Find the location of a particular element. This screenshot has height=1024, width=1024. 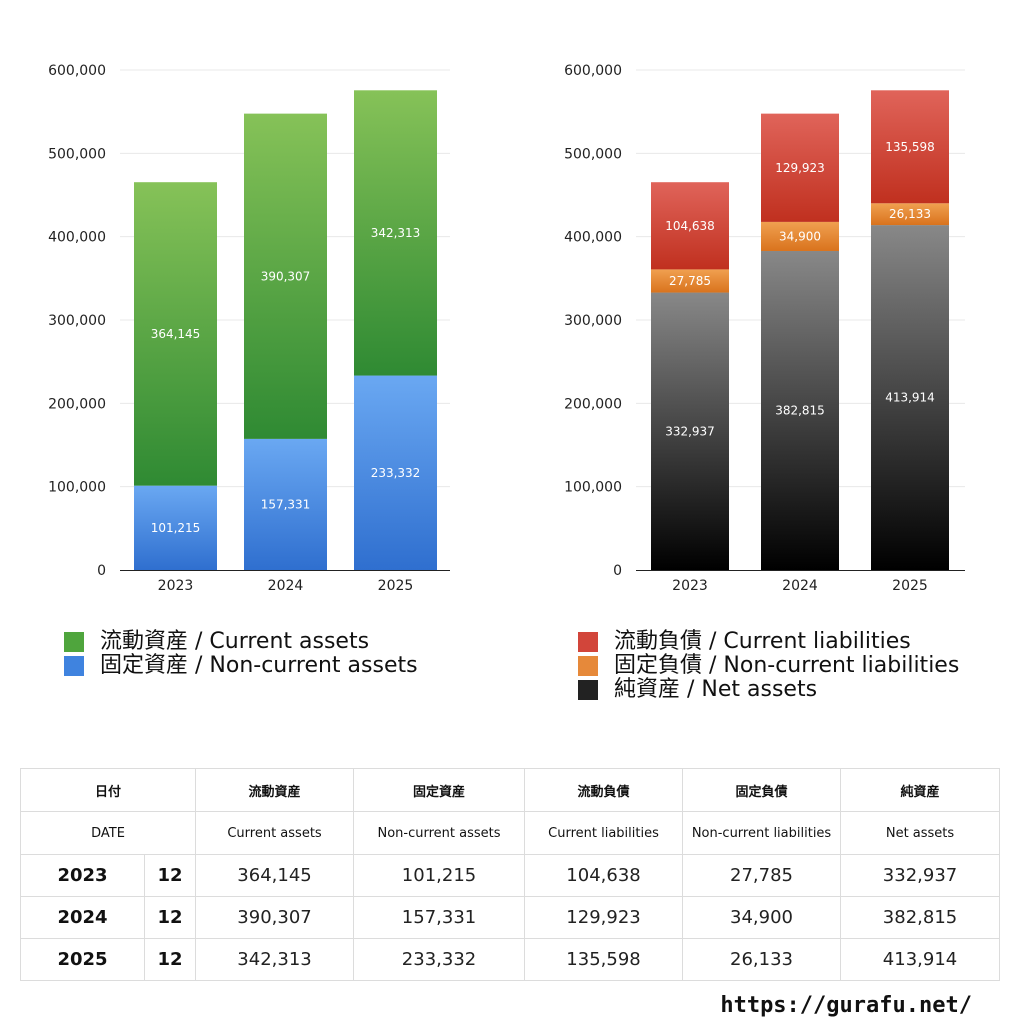

legend-item-current-liabilities: 流動負債 / Current liabilities is located at coordinates (768, 642).